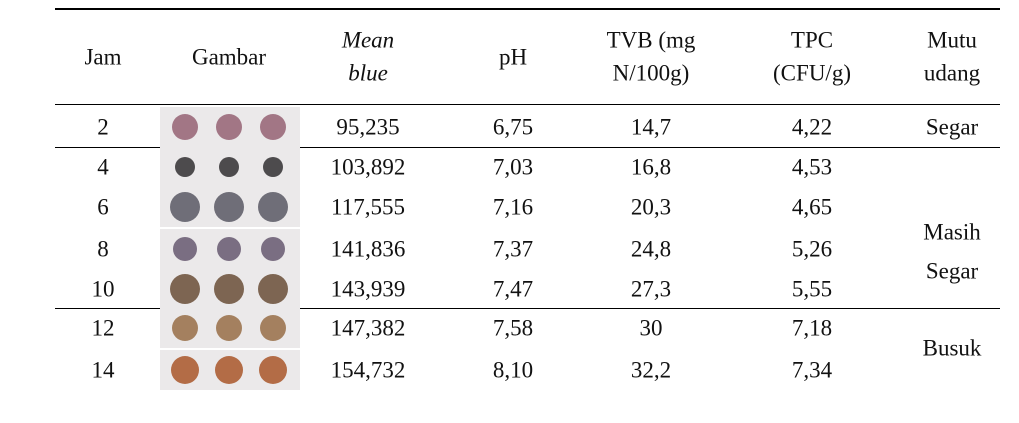 Image resolution: width=1019 pixels, height=423 pixels. Describe the element at coordinates (103, 249) in the screenshot. I see `cell: 8` at that location.